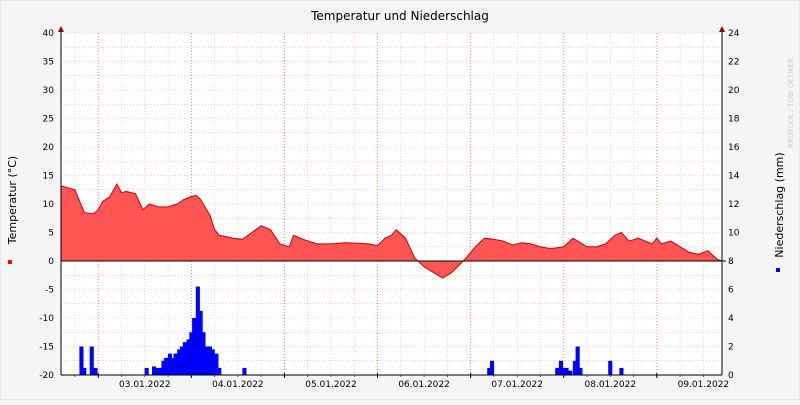 The width and height of the screenshot is (800, 405). Describe the element at coordinates (61, 29) in the screenshot. I see `y-axis-left-arrow` at that location.